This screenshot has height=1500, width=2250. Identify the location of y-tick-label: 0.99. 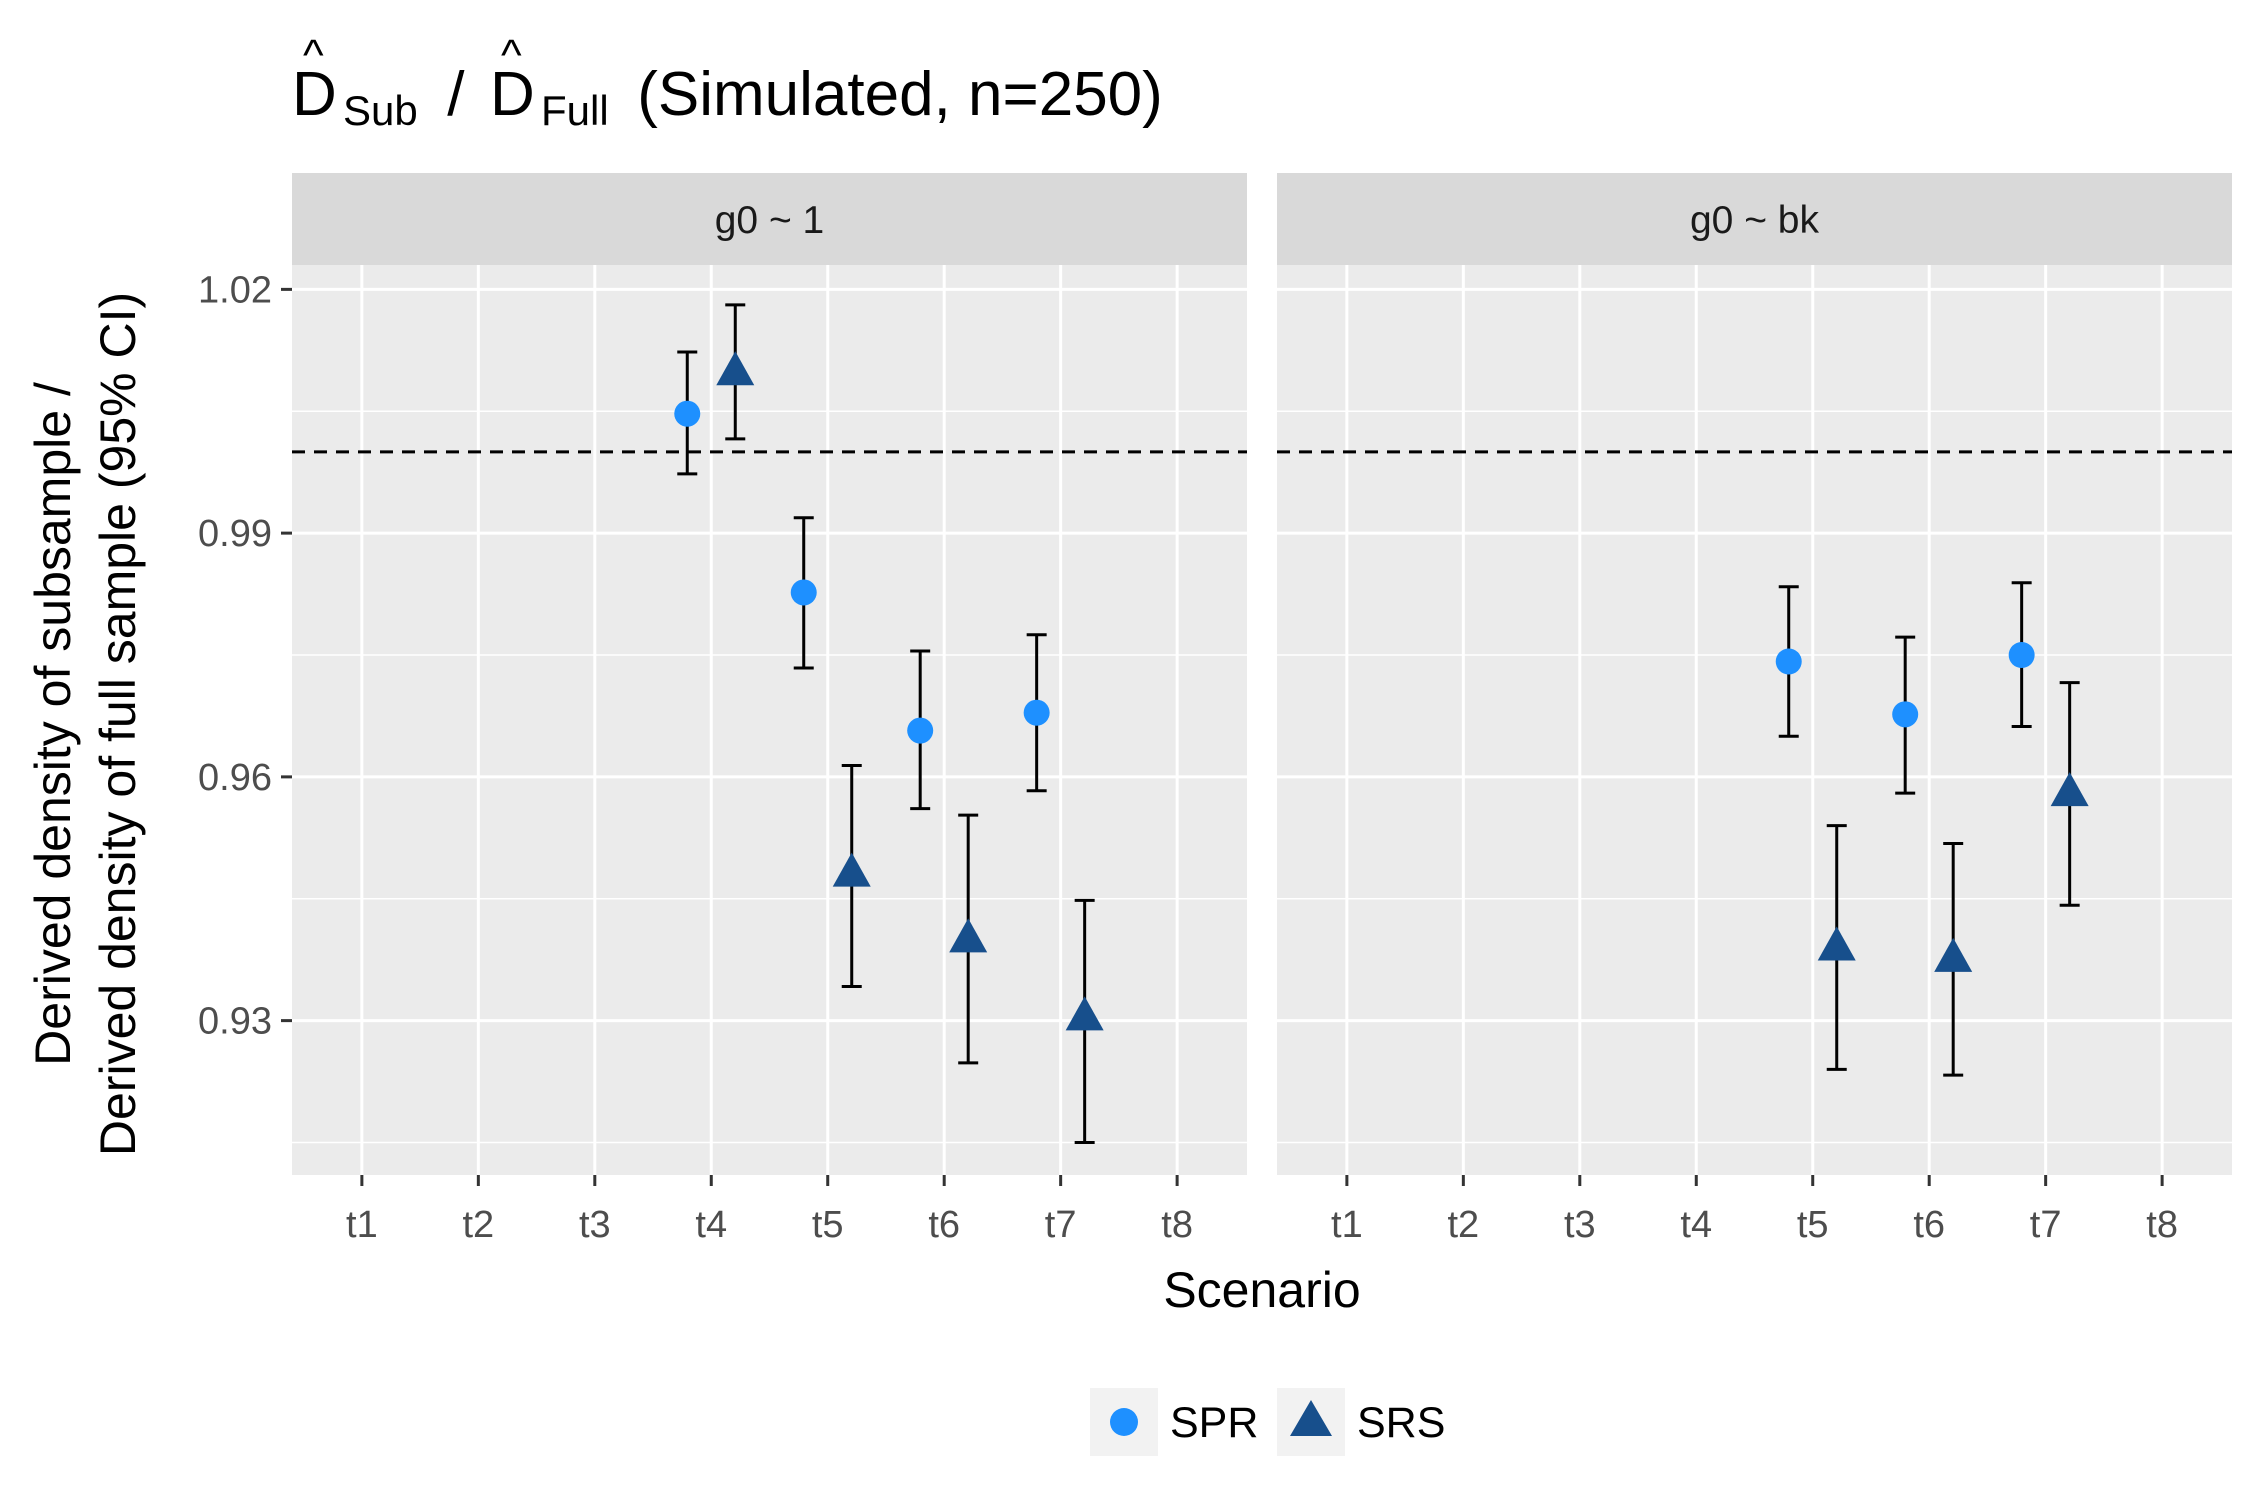
(235, 534).